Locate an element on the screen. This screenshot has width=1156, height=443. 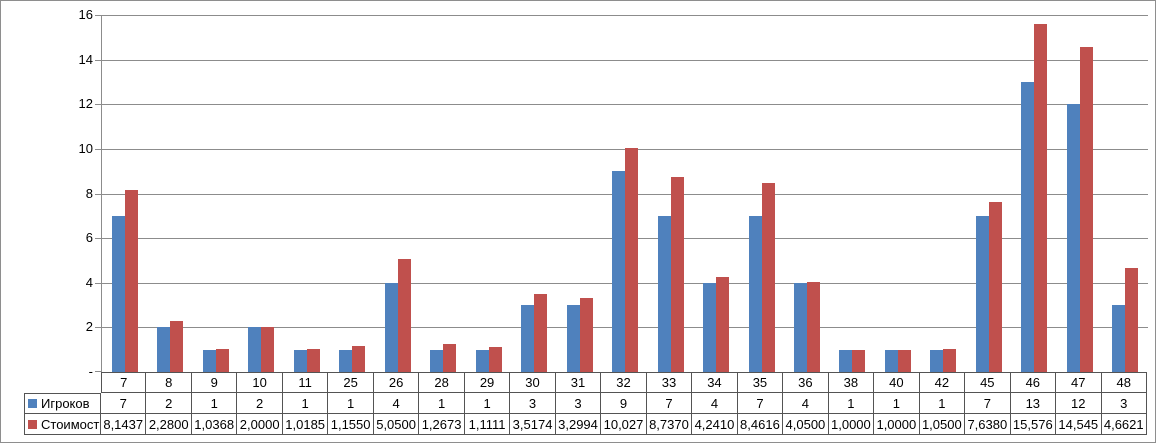
table-header-cell: 40 is located at coordinates (897, 382).